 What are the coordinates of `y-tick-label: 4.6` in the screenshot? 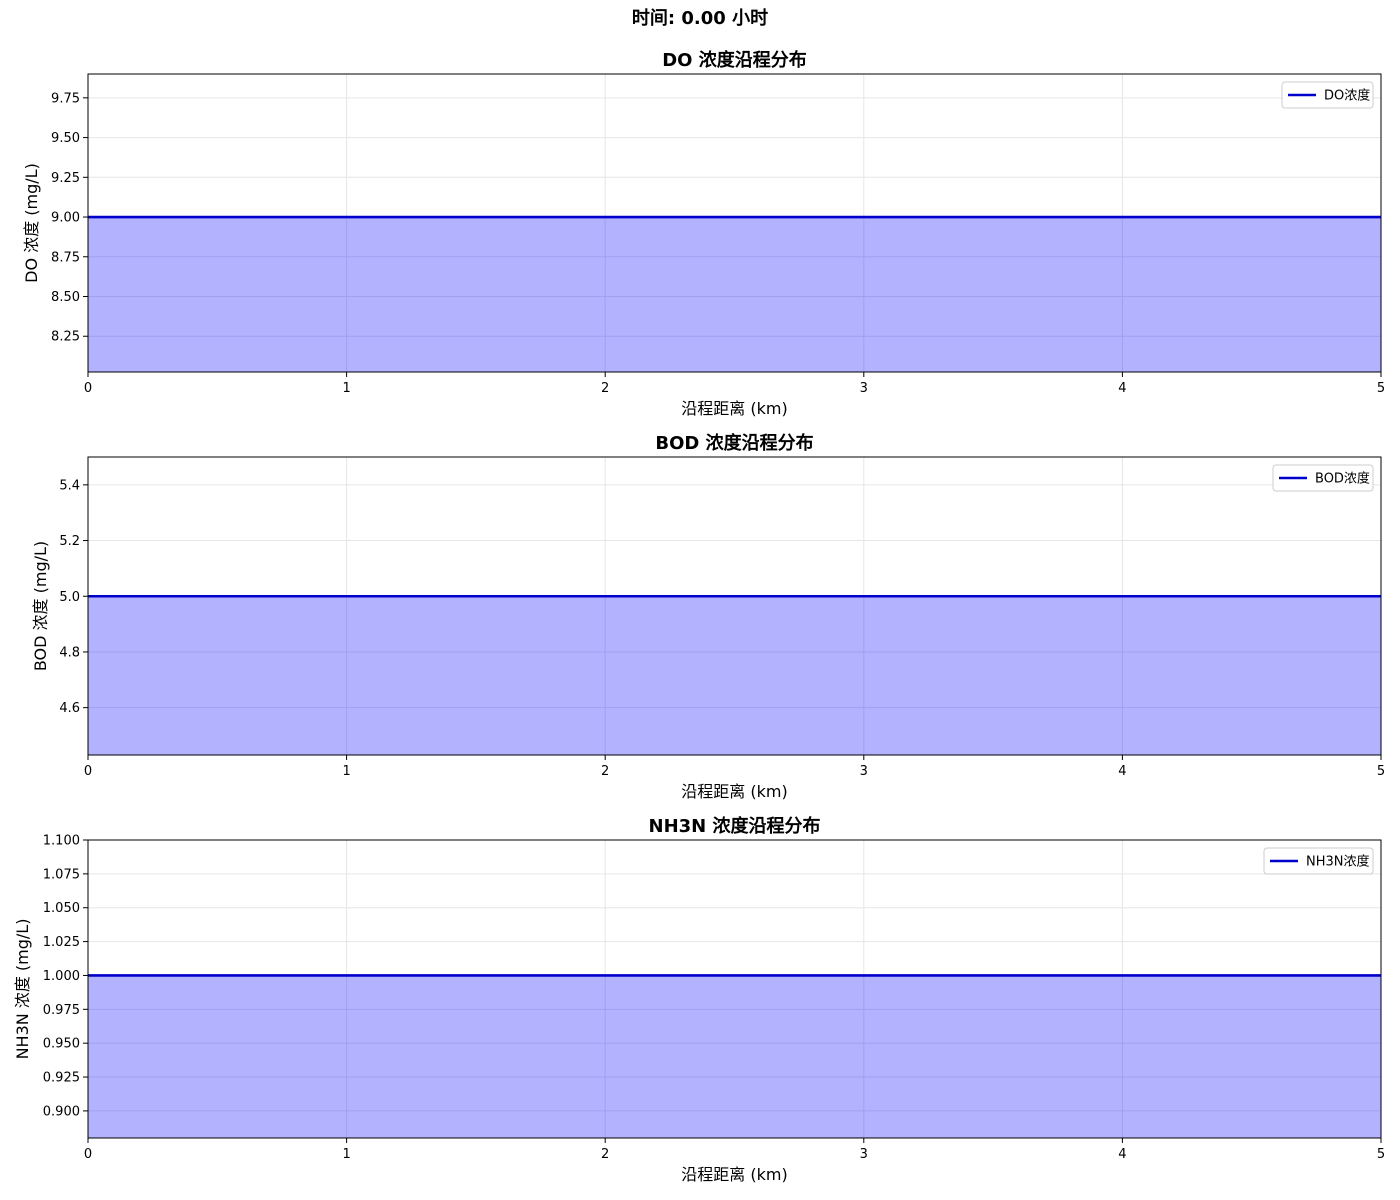 It's located at (69, 708).